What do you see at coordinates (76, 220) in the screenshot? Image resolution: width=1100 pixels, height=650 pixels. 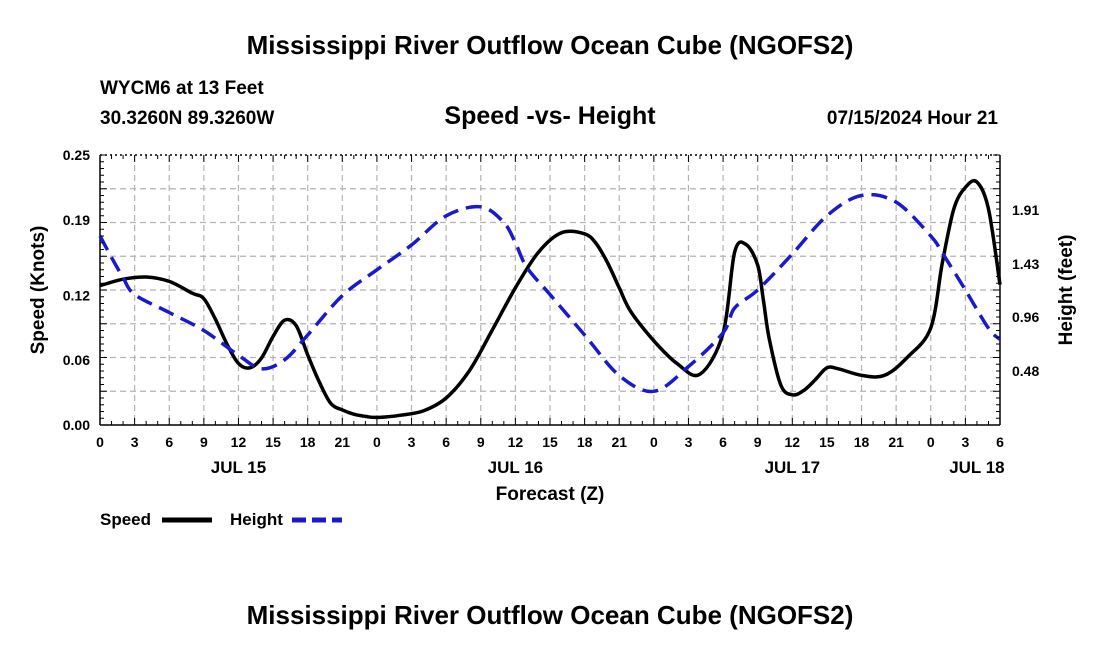 I see `y-tick-label: 0.19` at bounding box center [76, 220].